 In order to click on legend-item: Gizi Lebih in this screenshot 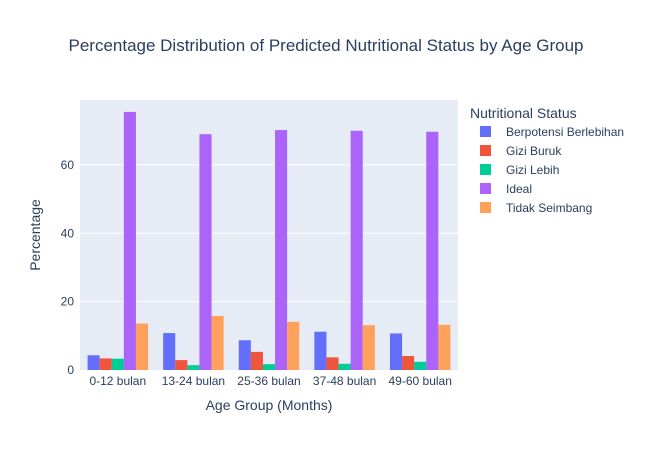, I will do `click(519, 170)`.